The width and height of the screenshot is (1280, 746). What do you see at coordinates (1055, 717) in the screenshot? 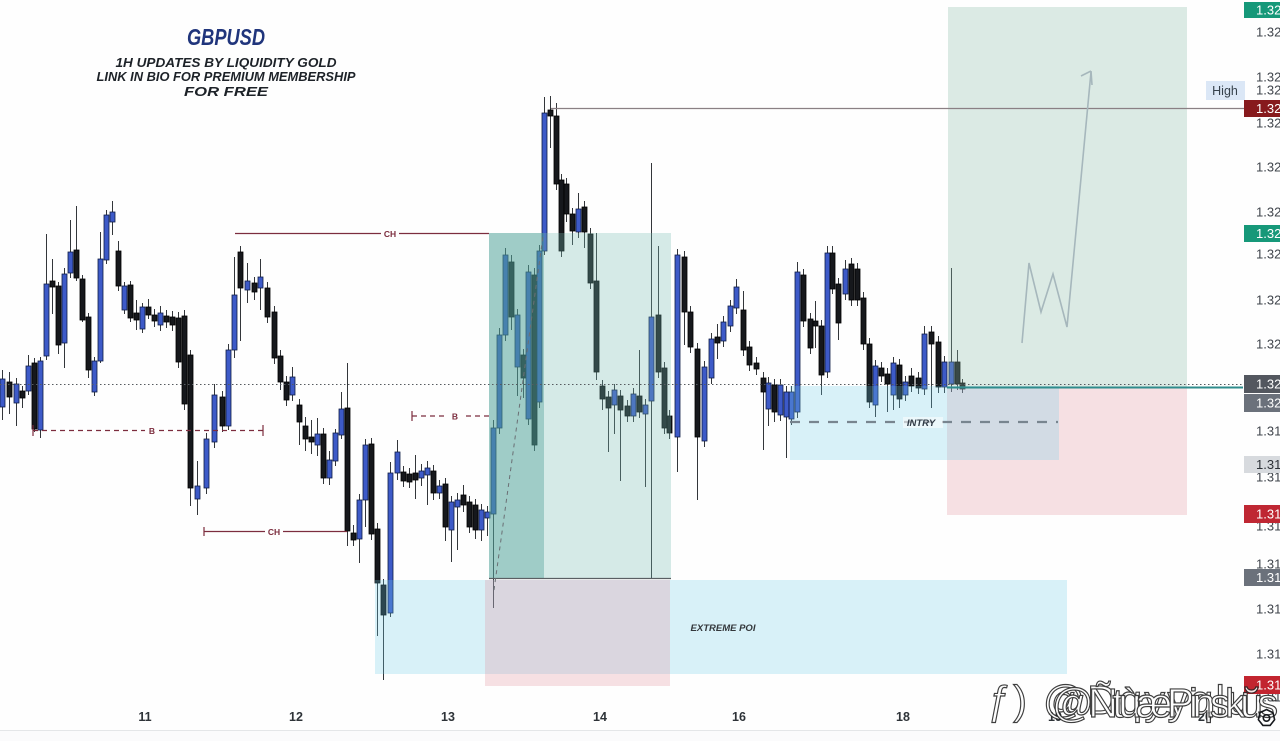
I see `svg-text: 19` at bounding box center [1055, 717].